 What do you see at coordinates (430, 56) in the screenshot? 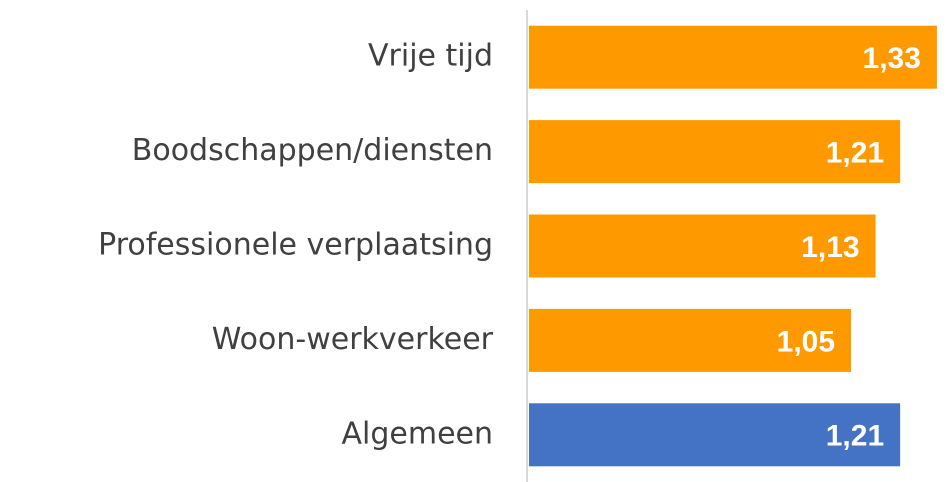
I see `category-label: Vrije tijd` at bounding box center [430, 56].